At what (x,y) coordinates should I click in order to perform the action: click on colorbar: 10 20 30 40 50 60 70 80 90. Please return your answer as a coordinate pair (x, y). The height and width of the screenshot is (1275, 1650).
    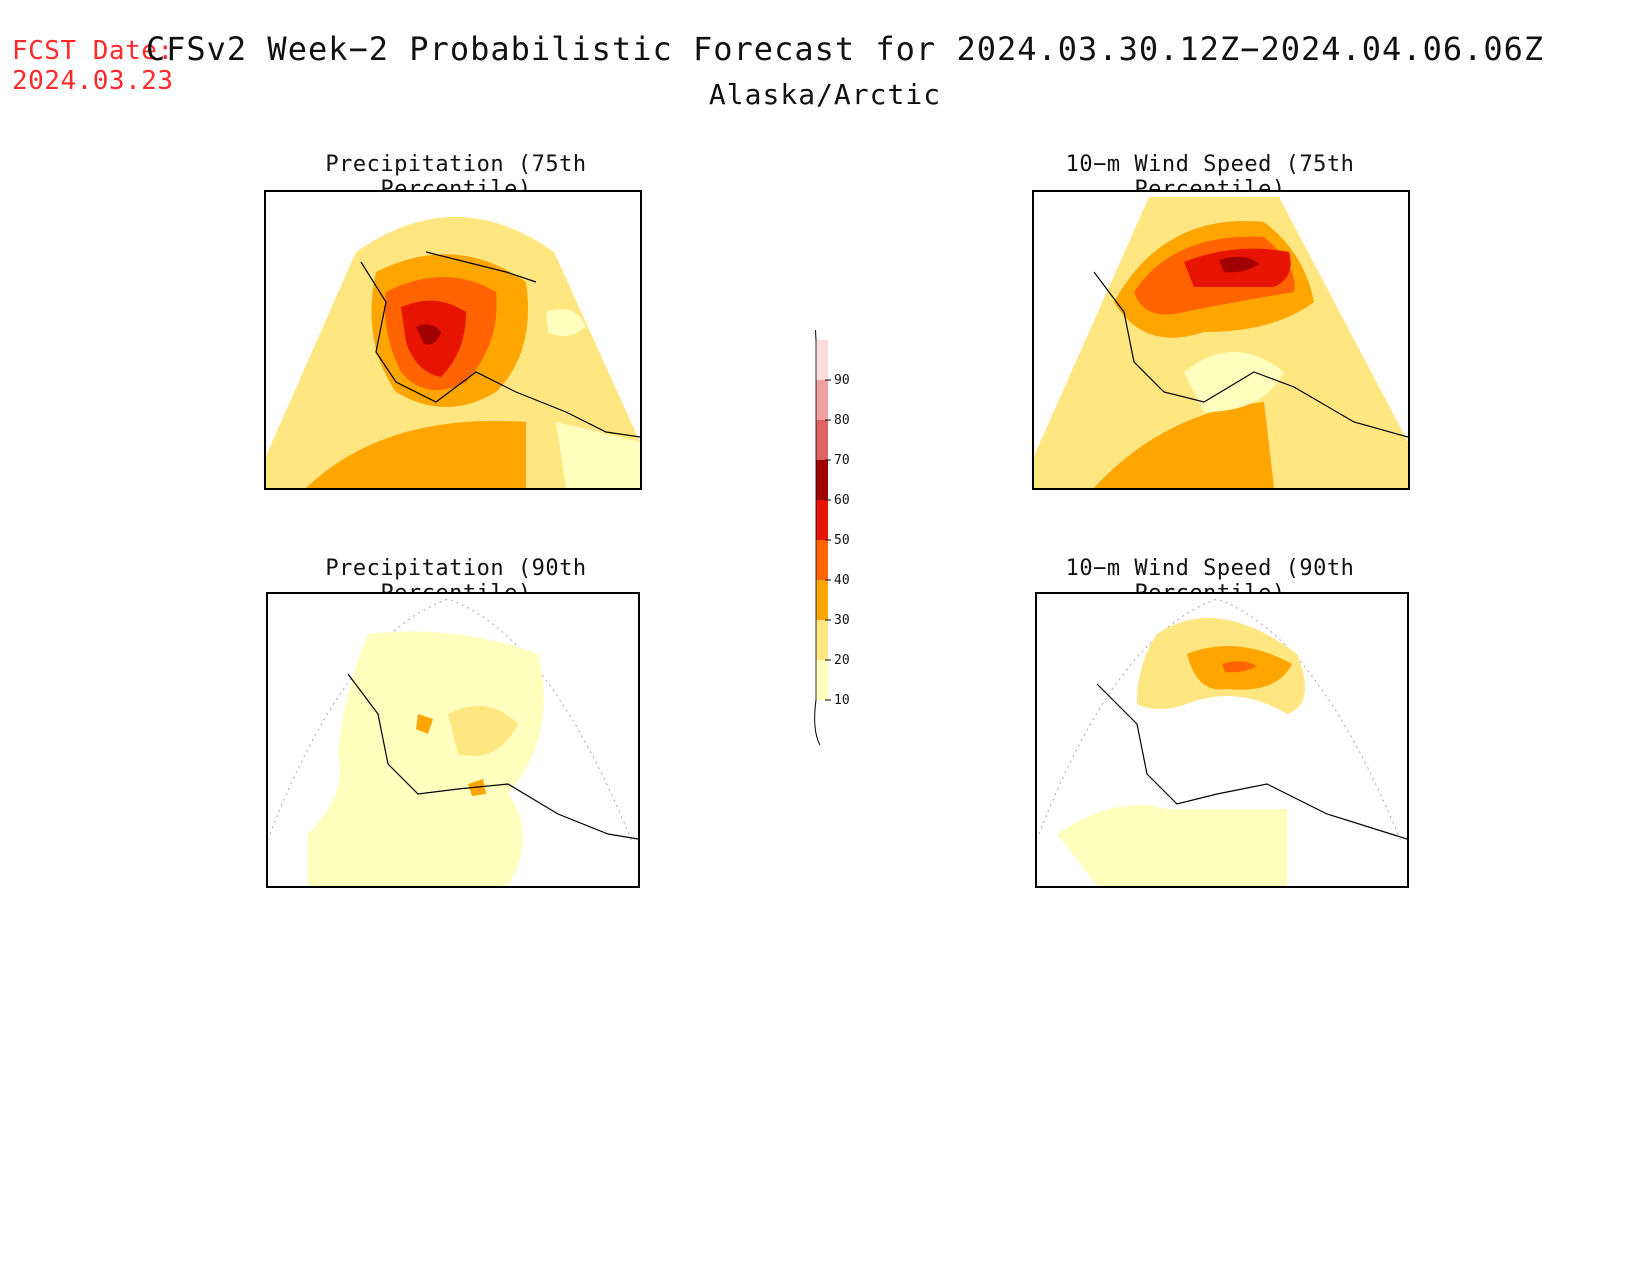
    Looking at the image, I should click on (832, 538).